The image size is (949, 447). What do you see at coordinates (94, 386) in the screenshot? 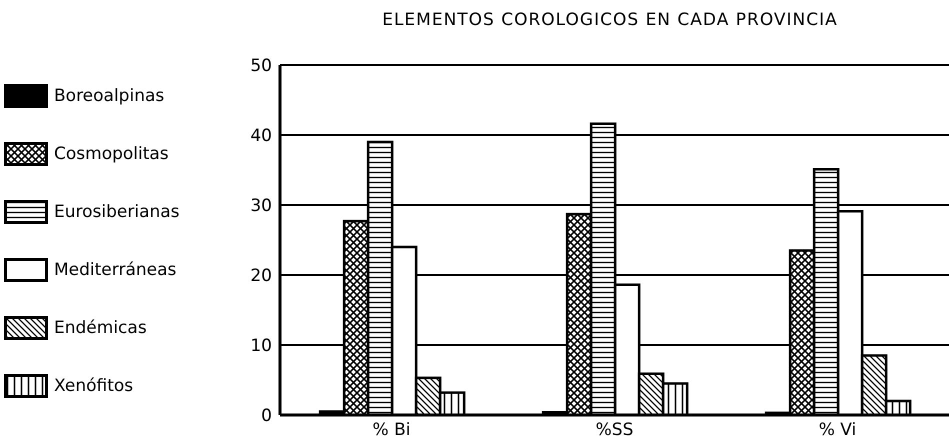
I see `legend-label: Xenófitos` at bounding box center [94, 386].